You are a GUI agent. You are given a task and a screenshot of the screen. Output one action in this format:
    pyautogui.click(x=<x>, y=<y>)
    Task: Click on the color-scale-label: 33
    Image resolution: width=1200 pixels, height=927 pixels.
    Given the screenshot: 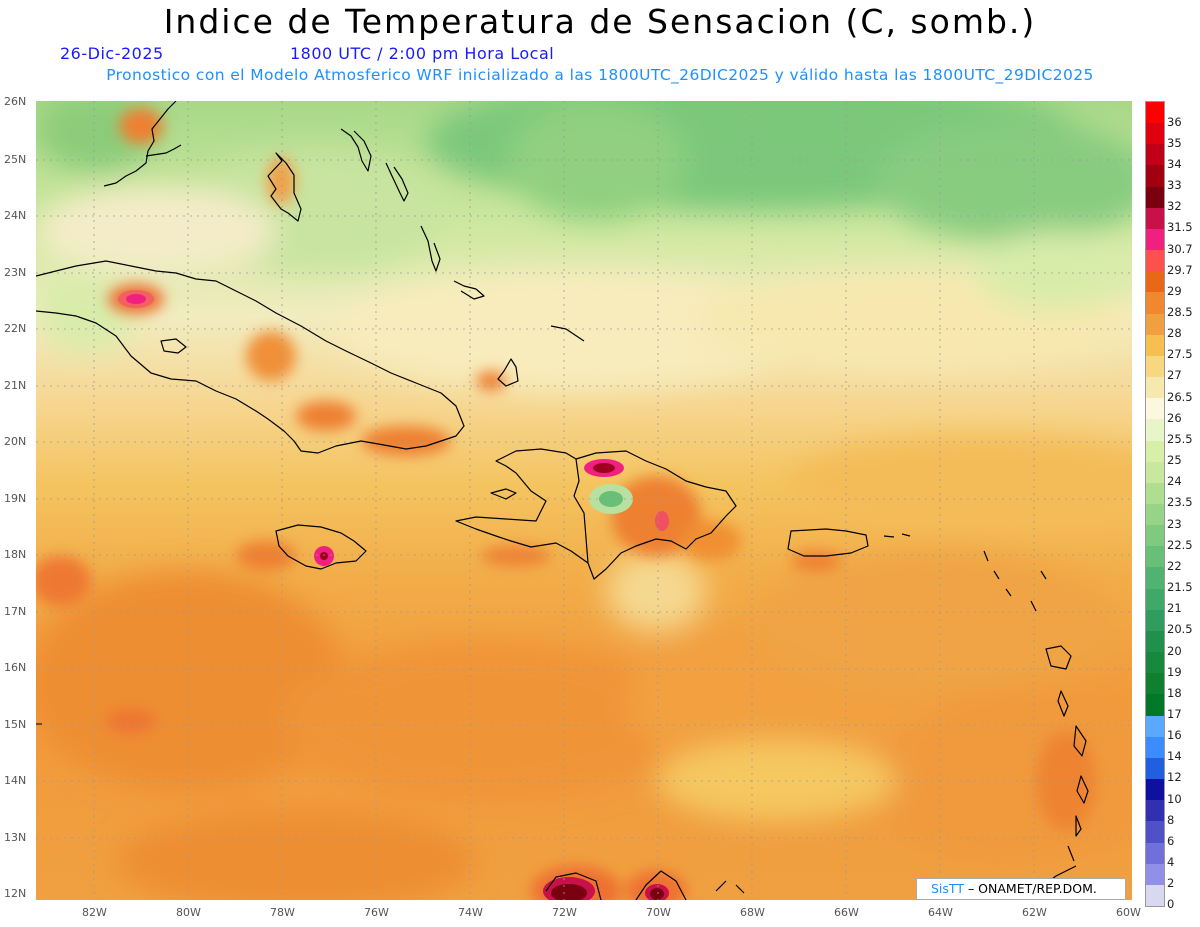 What is the action you would take?
    pyautogui.click(x=1174, y=185)
    